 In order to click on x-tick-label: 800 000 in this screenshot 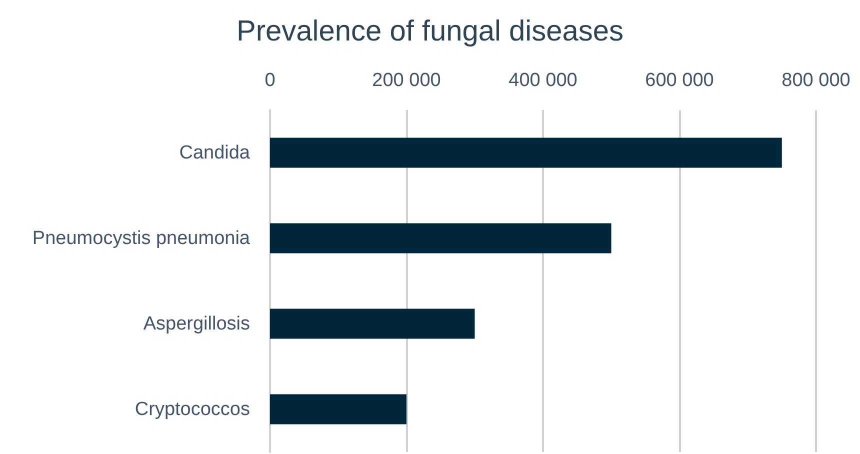, I will do `click(816, 80)`.